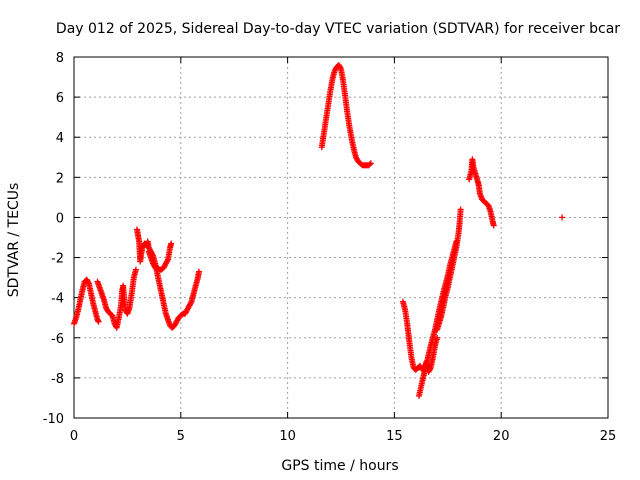 This screenshot has width=640, height=480. Describe the element at coordinates (60, 98) in the screenshot. I see `y-tick-label: 6` at that location.